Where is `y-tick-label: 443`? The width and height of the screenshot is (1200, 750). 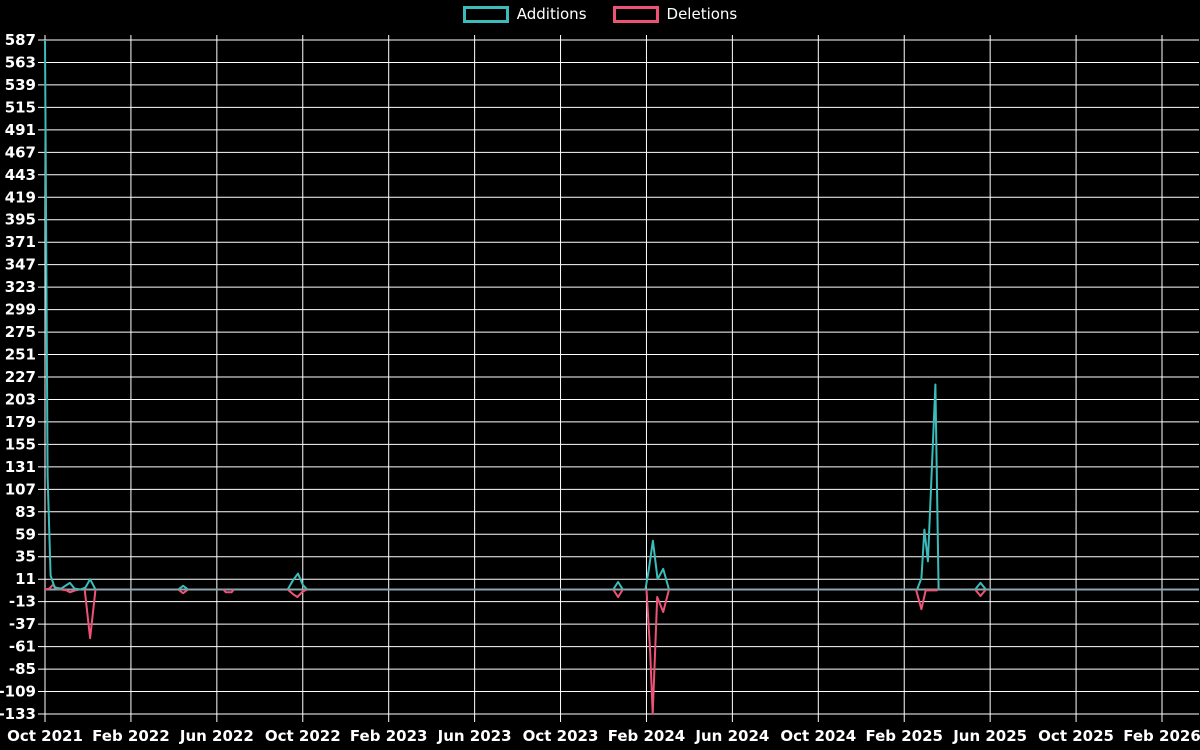
y-tick-label: 443 is located at coordinates (20, 175).